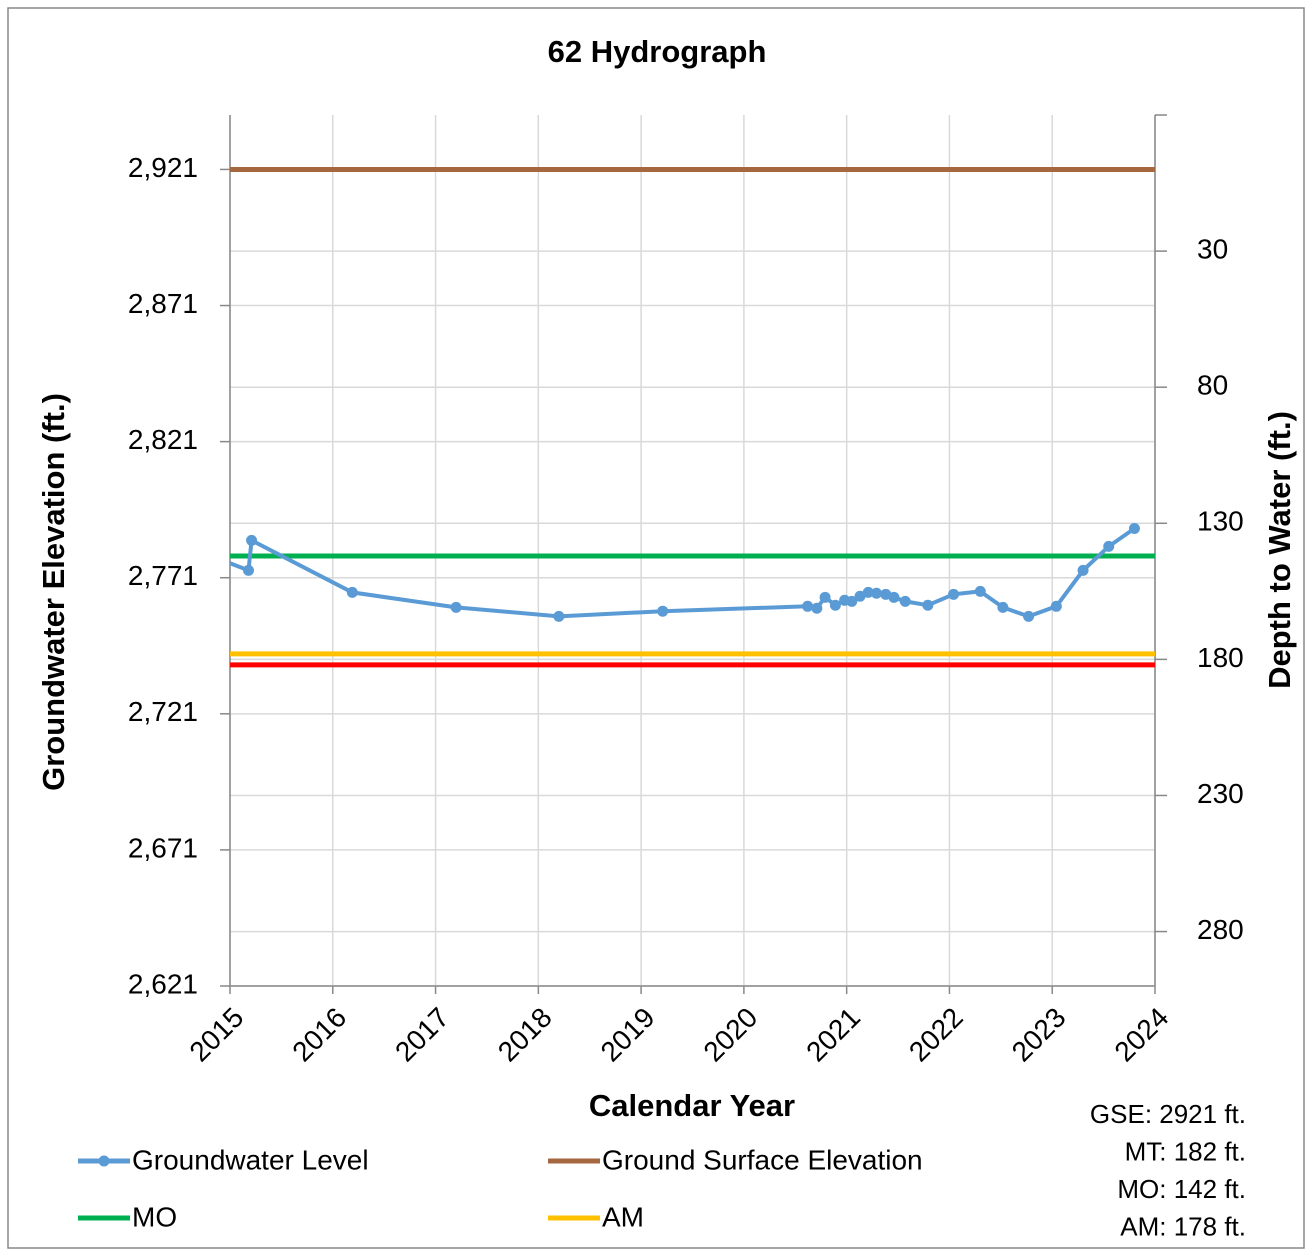 Image resolution: width=1308 pixels, height=1253 pixels. I want to click on legend-label: Groundwater Level, so click(250, 1159).